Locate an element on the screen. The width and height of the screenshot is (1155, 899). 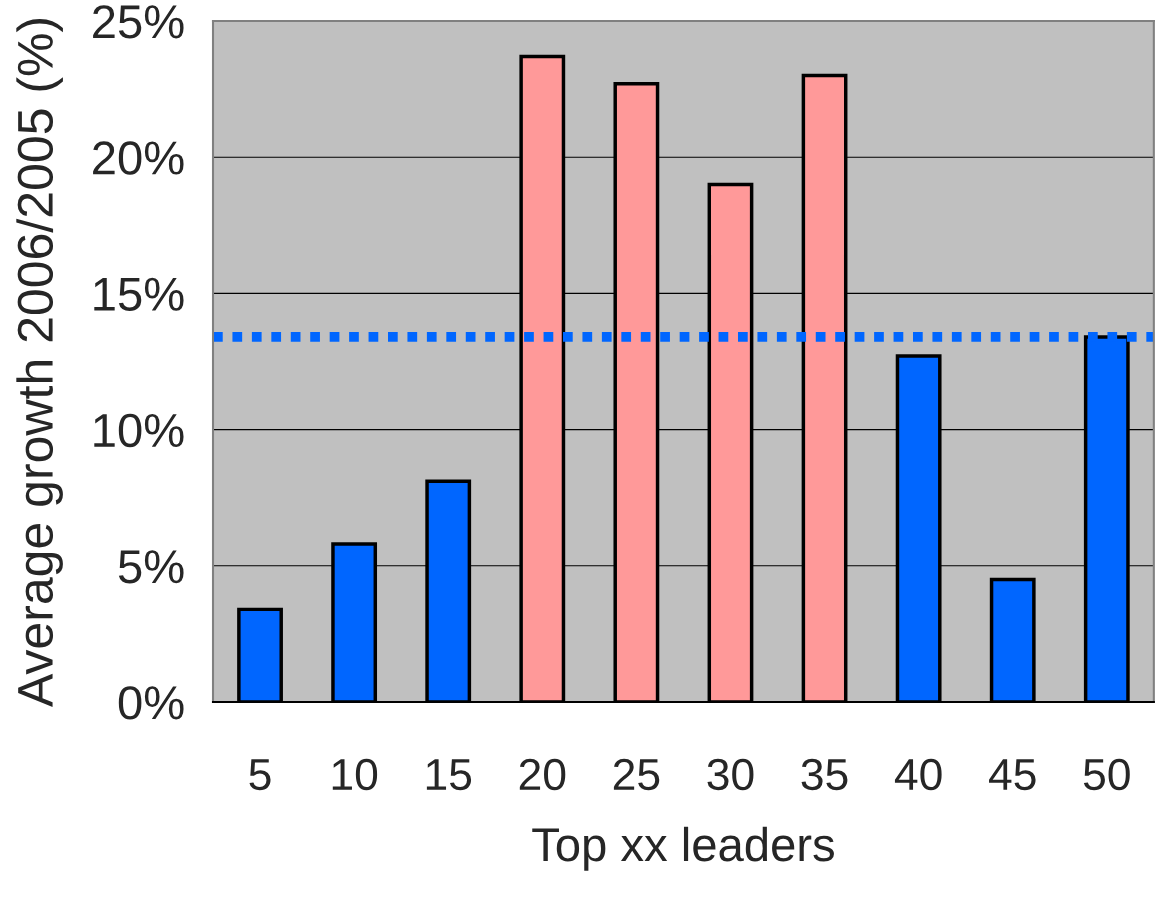
y-tick-label: 15% is located at coordinates (139, 294).